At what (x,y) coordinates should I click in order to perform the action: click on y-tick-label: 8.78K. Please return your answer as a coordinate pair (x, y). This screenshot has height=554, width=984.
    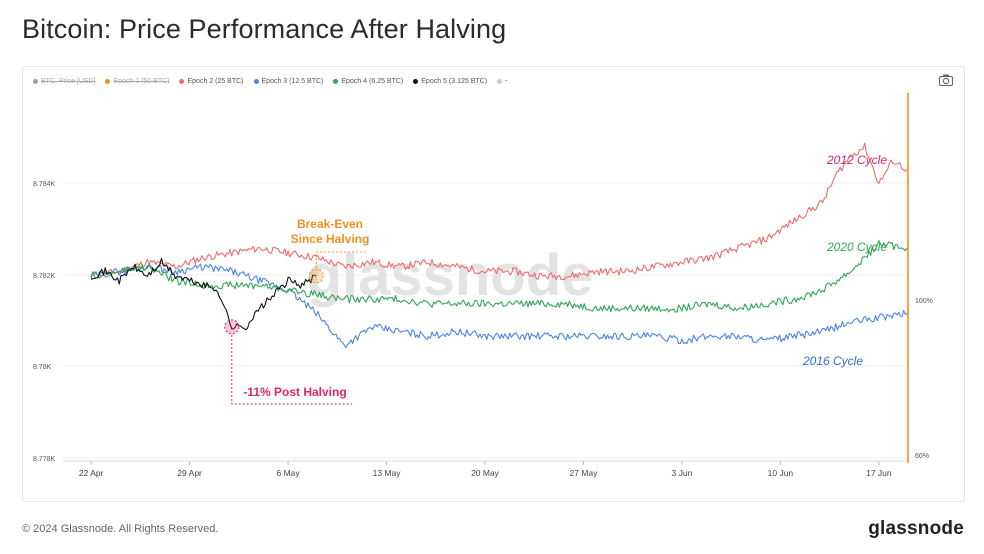
    Looking at the image, I should click on (42, 367).